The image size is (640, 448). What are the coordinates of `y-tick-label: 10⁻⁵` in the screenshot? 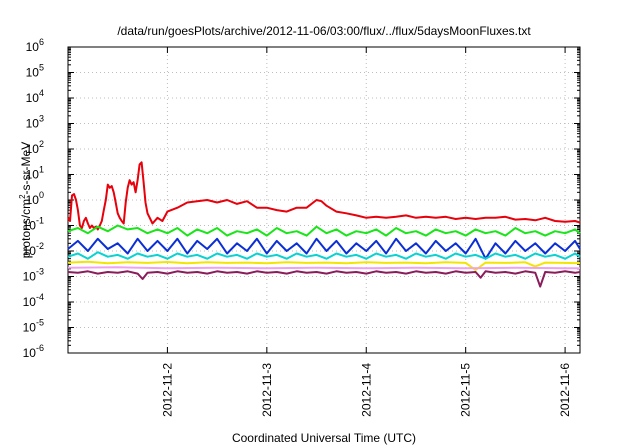 It's located at (33, 326).